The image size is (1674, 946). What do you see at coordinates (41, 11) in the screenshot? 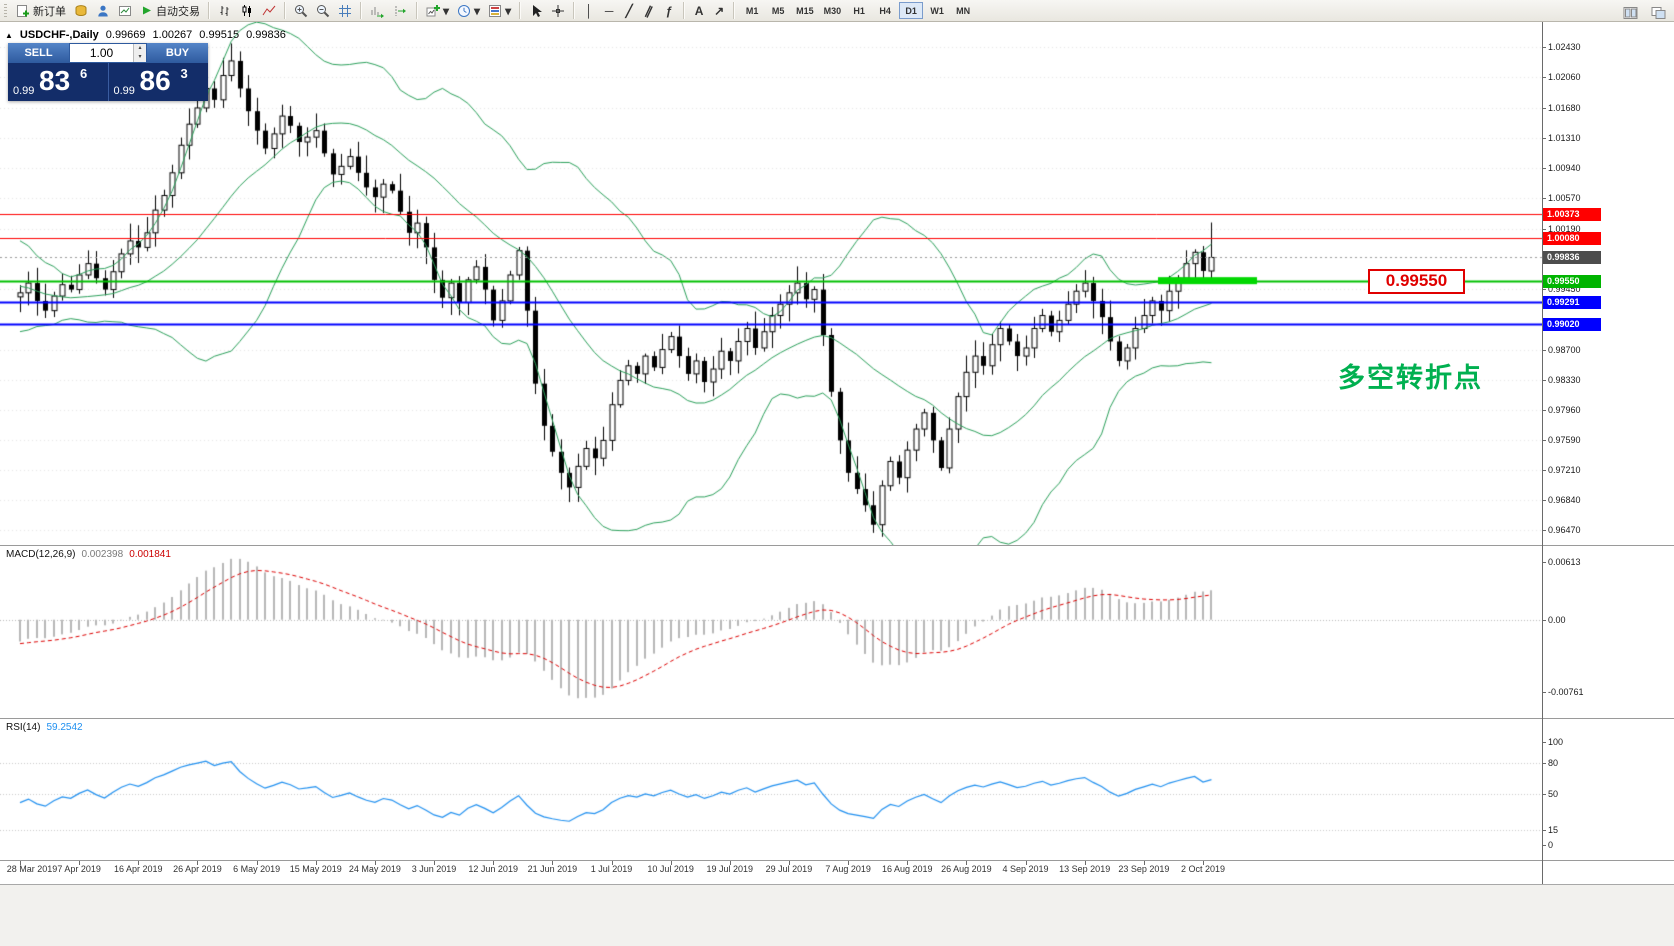
I see `new-order-button: 新订单` at bounding box center [41, 11].